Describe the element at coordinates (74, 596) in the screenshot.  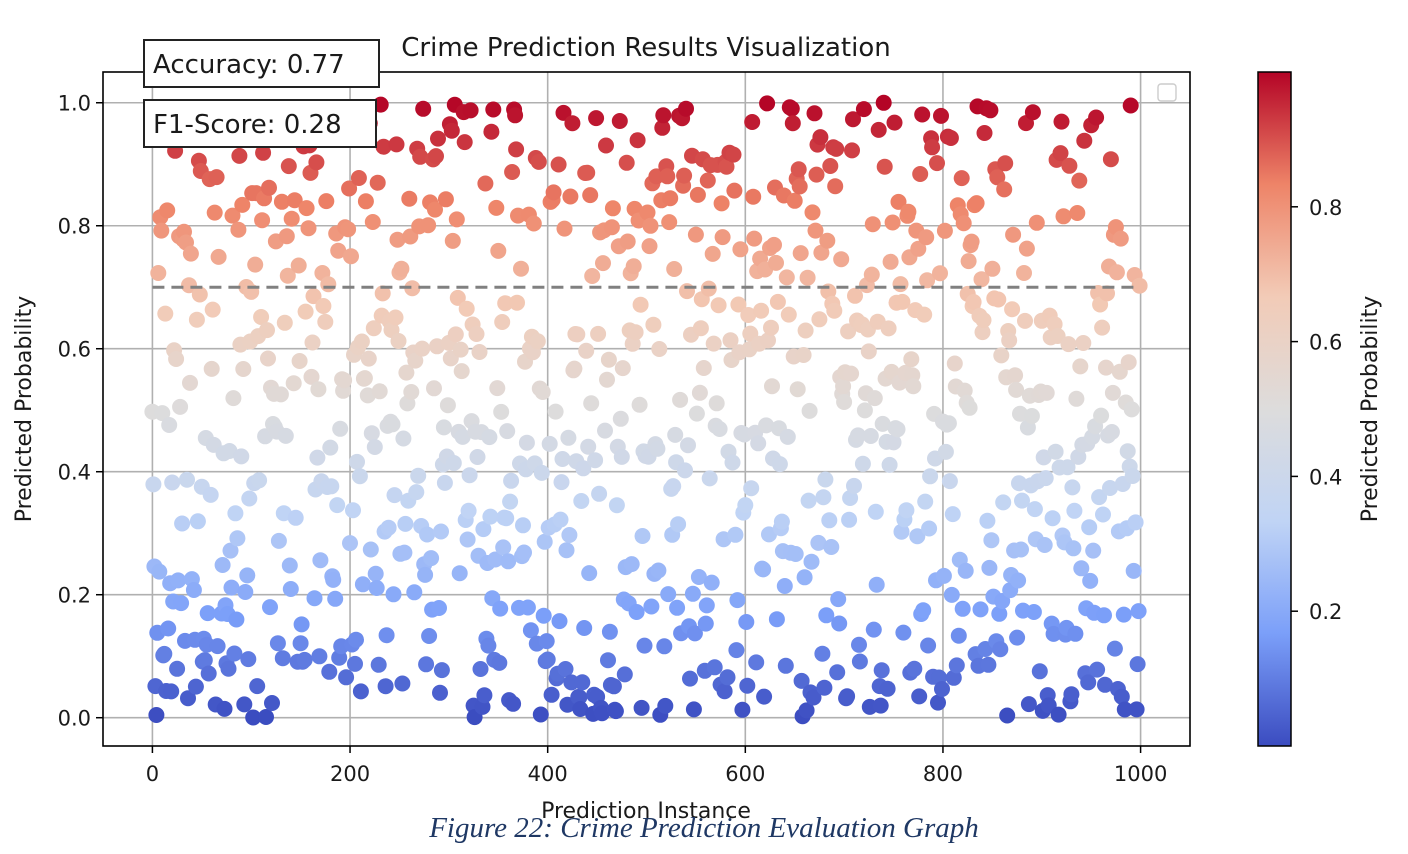
I see `y-tick-label: 0.2` at that location.